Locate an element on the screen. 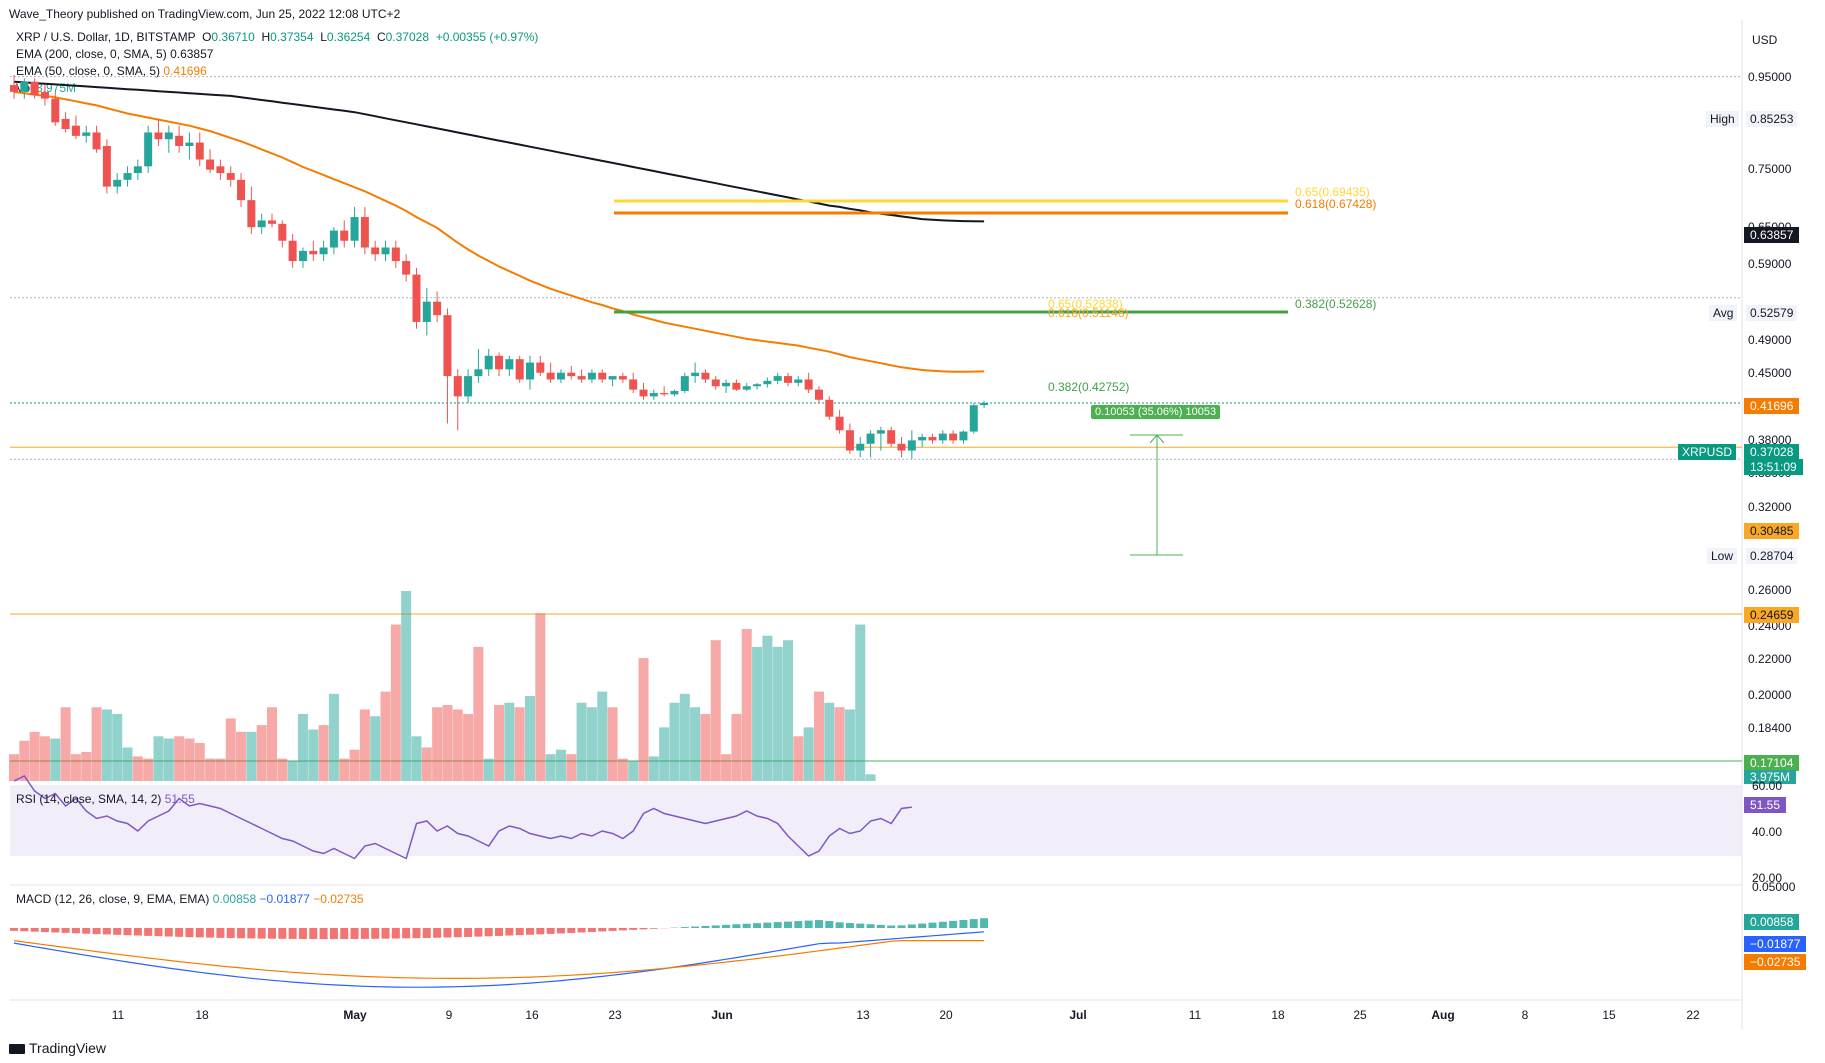 This screenshot has width=1825, height=1063. macd-line is located at coordinates (499, 959).